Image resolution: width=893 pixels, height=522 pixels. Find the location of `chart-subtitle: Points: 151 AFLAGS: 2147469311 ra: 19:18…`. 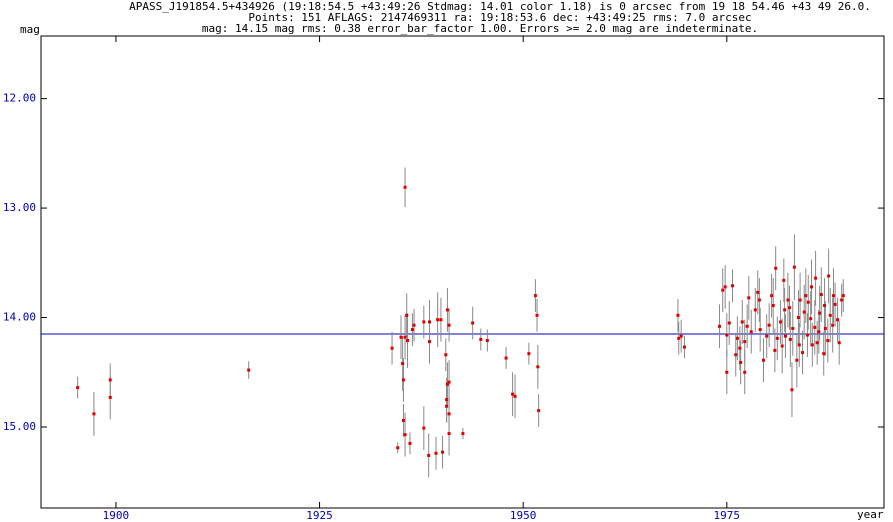

chart-subtitle: Points: 151 AFLAGS: 2147469311 ra: 19:18… is located at coordinates (499, 17).